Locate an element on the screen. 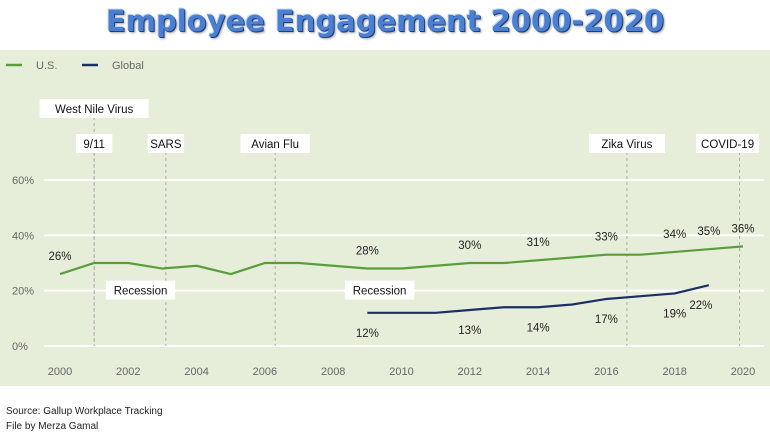  data-label: 26% is located at coordinates (59, 257).